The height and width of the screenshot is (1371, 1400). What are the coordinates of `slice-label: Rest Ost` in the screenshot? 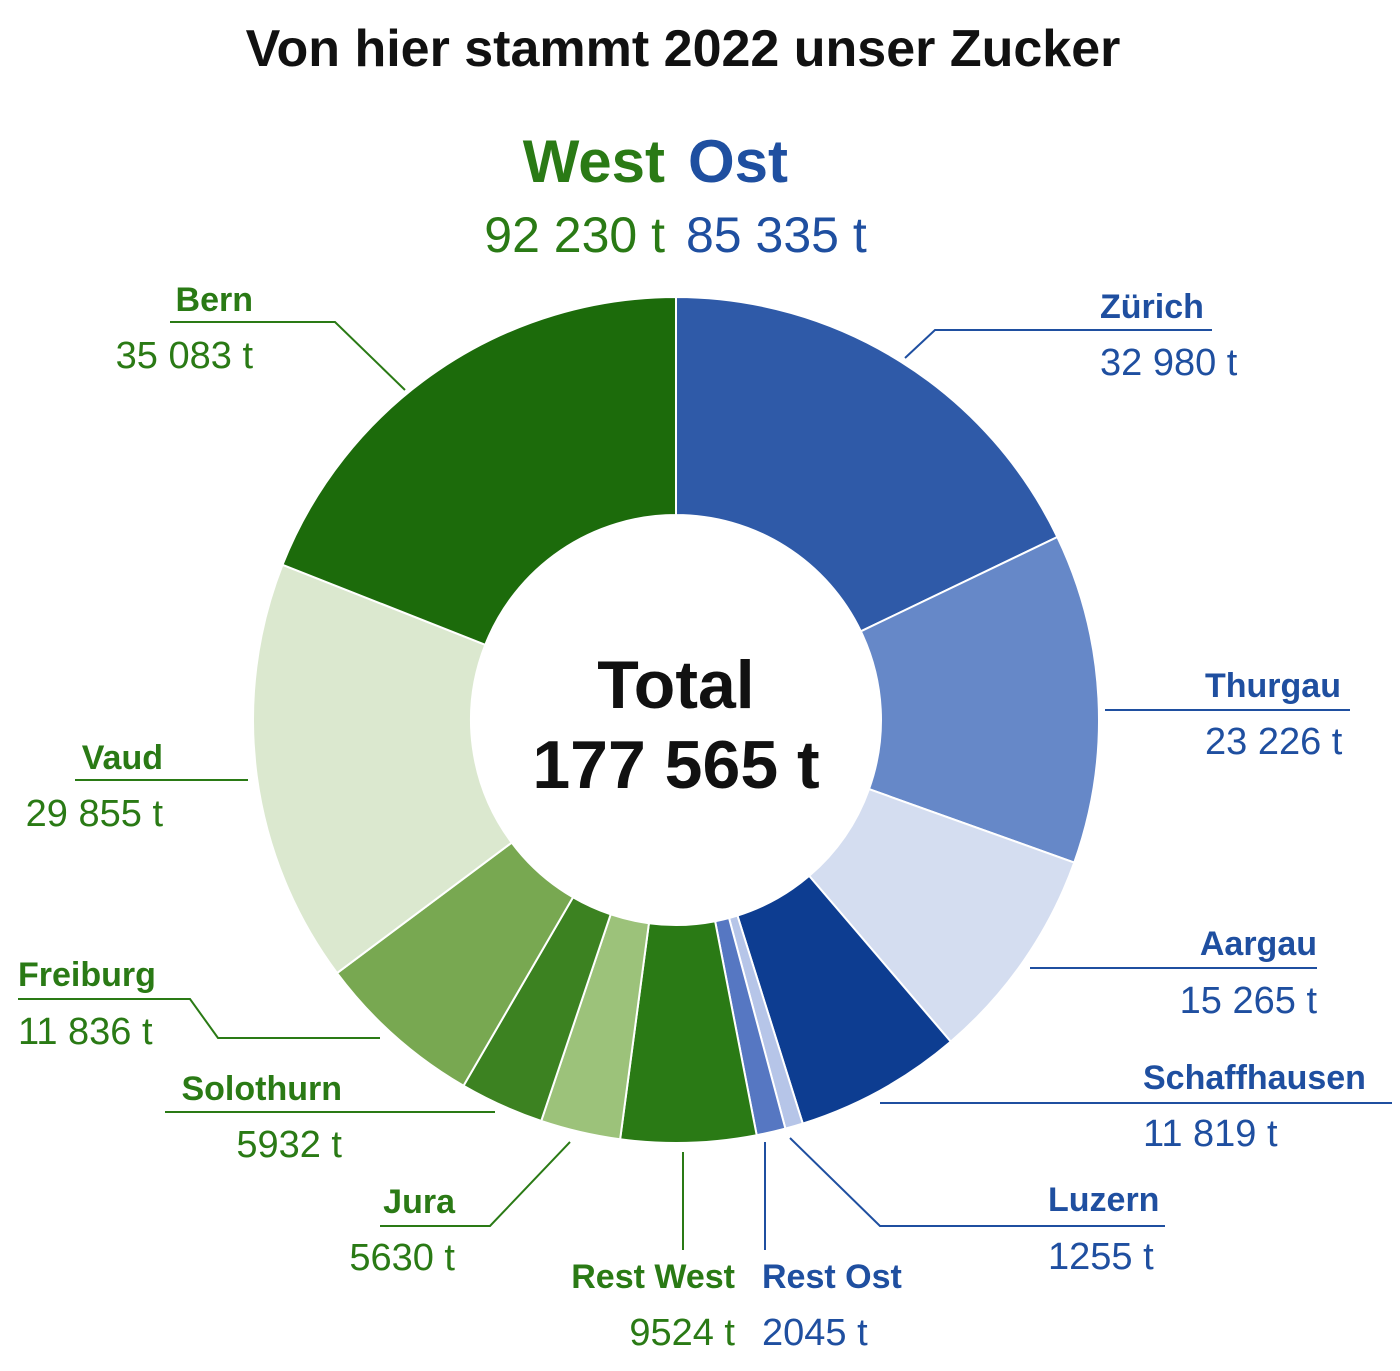 It's located at (832, 1277).